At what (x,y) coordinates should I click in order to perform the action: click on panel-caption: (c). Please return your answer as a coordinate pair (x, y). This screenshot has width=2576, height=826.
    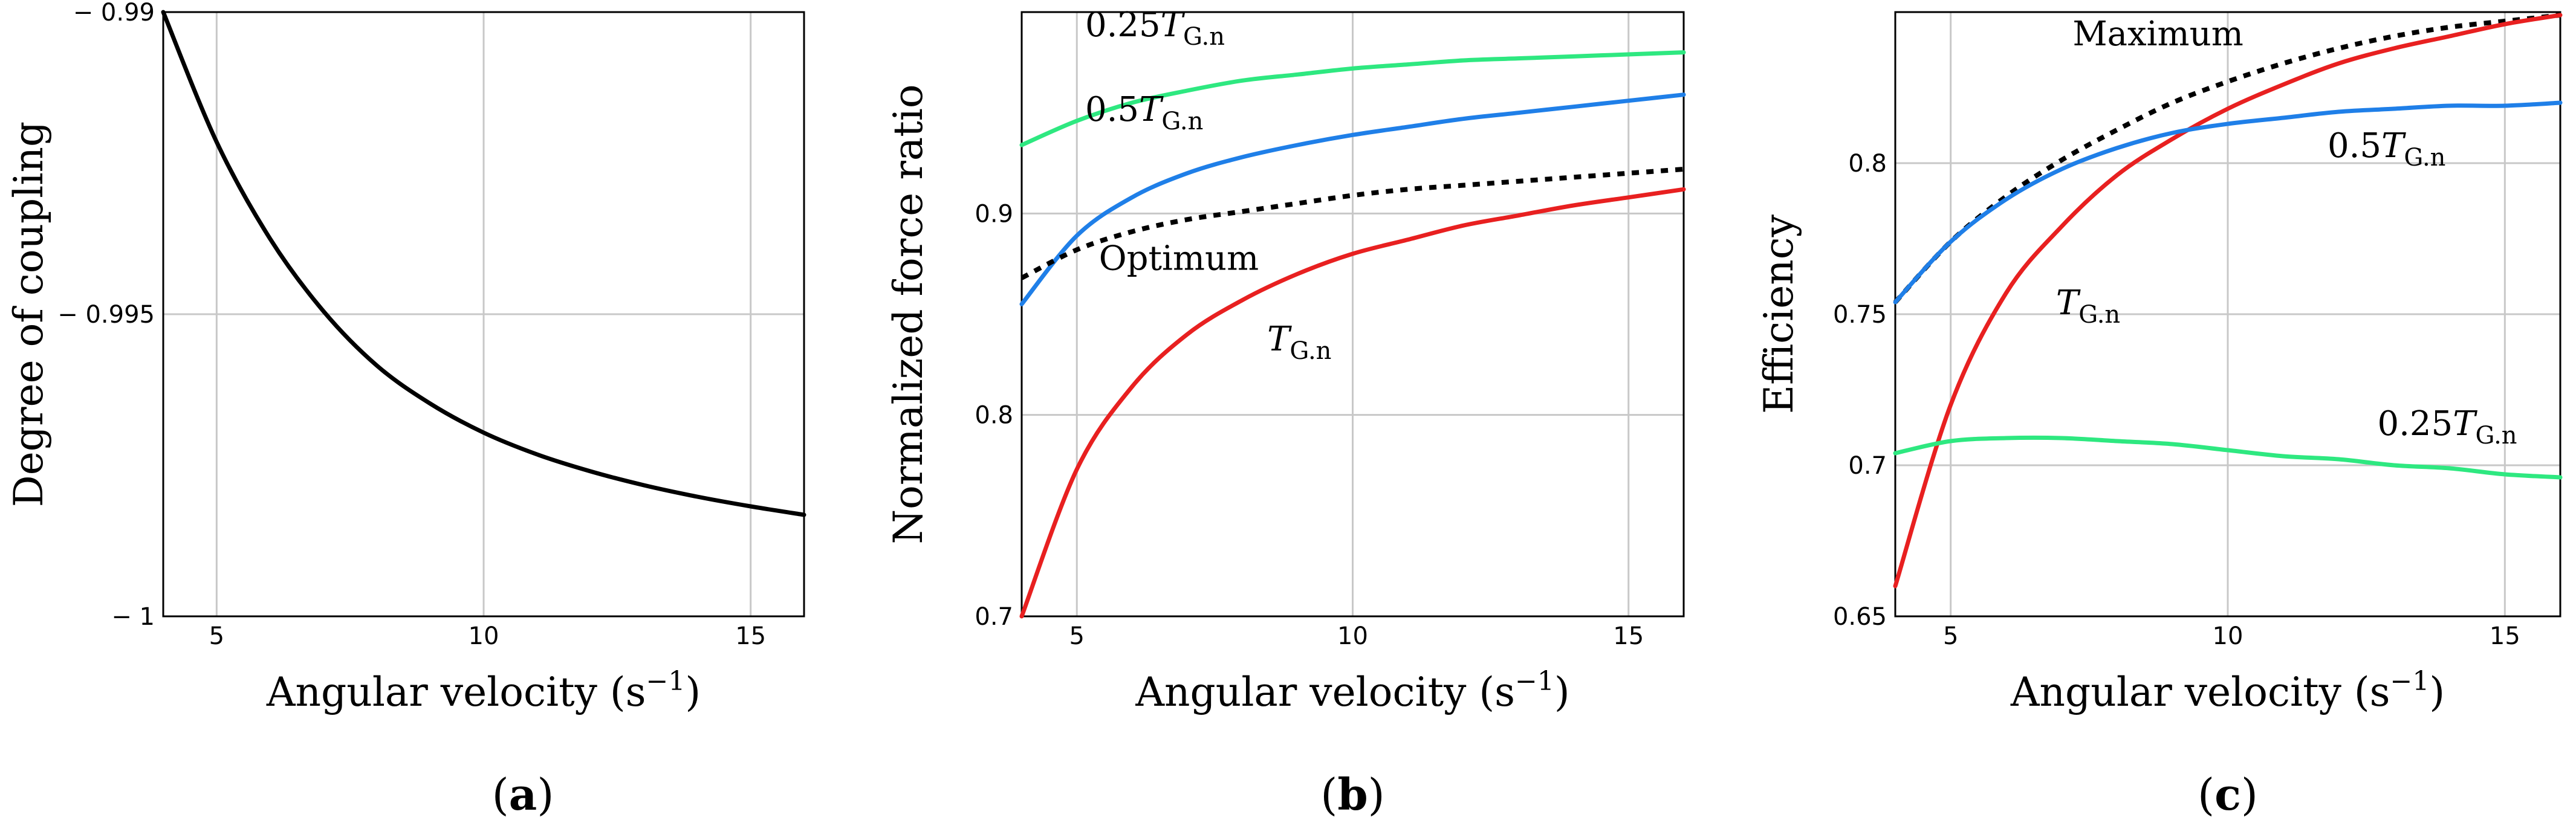
    Looking at the image, I should click on (2228, 794).